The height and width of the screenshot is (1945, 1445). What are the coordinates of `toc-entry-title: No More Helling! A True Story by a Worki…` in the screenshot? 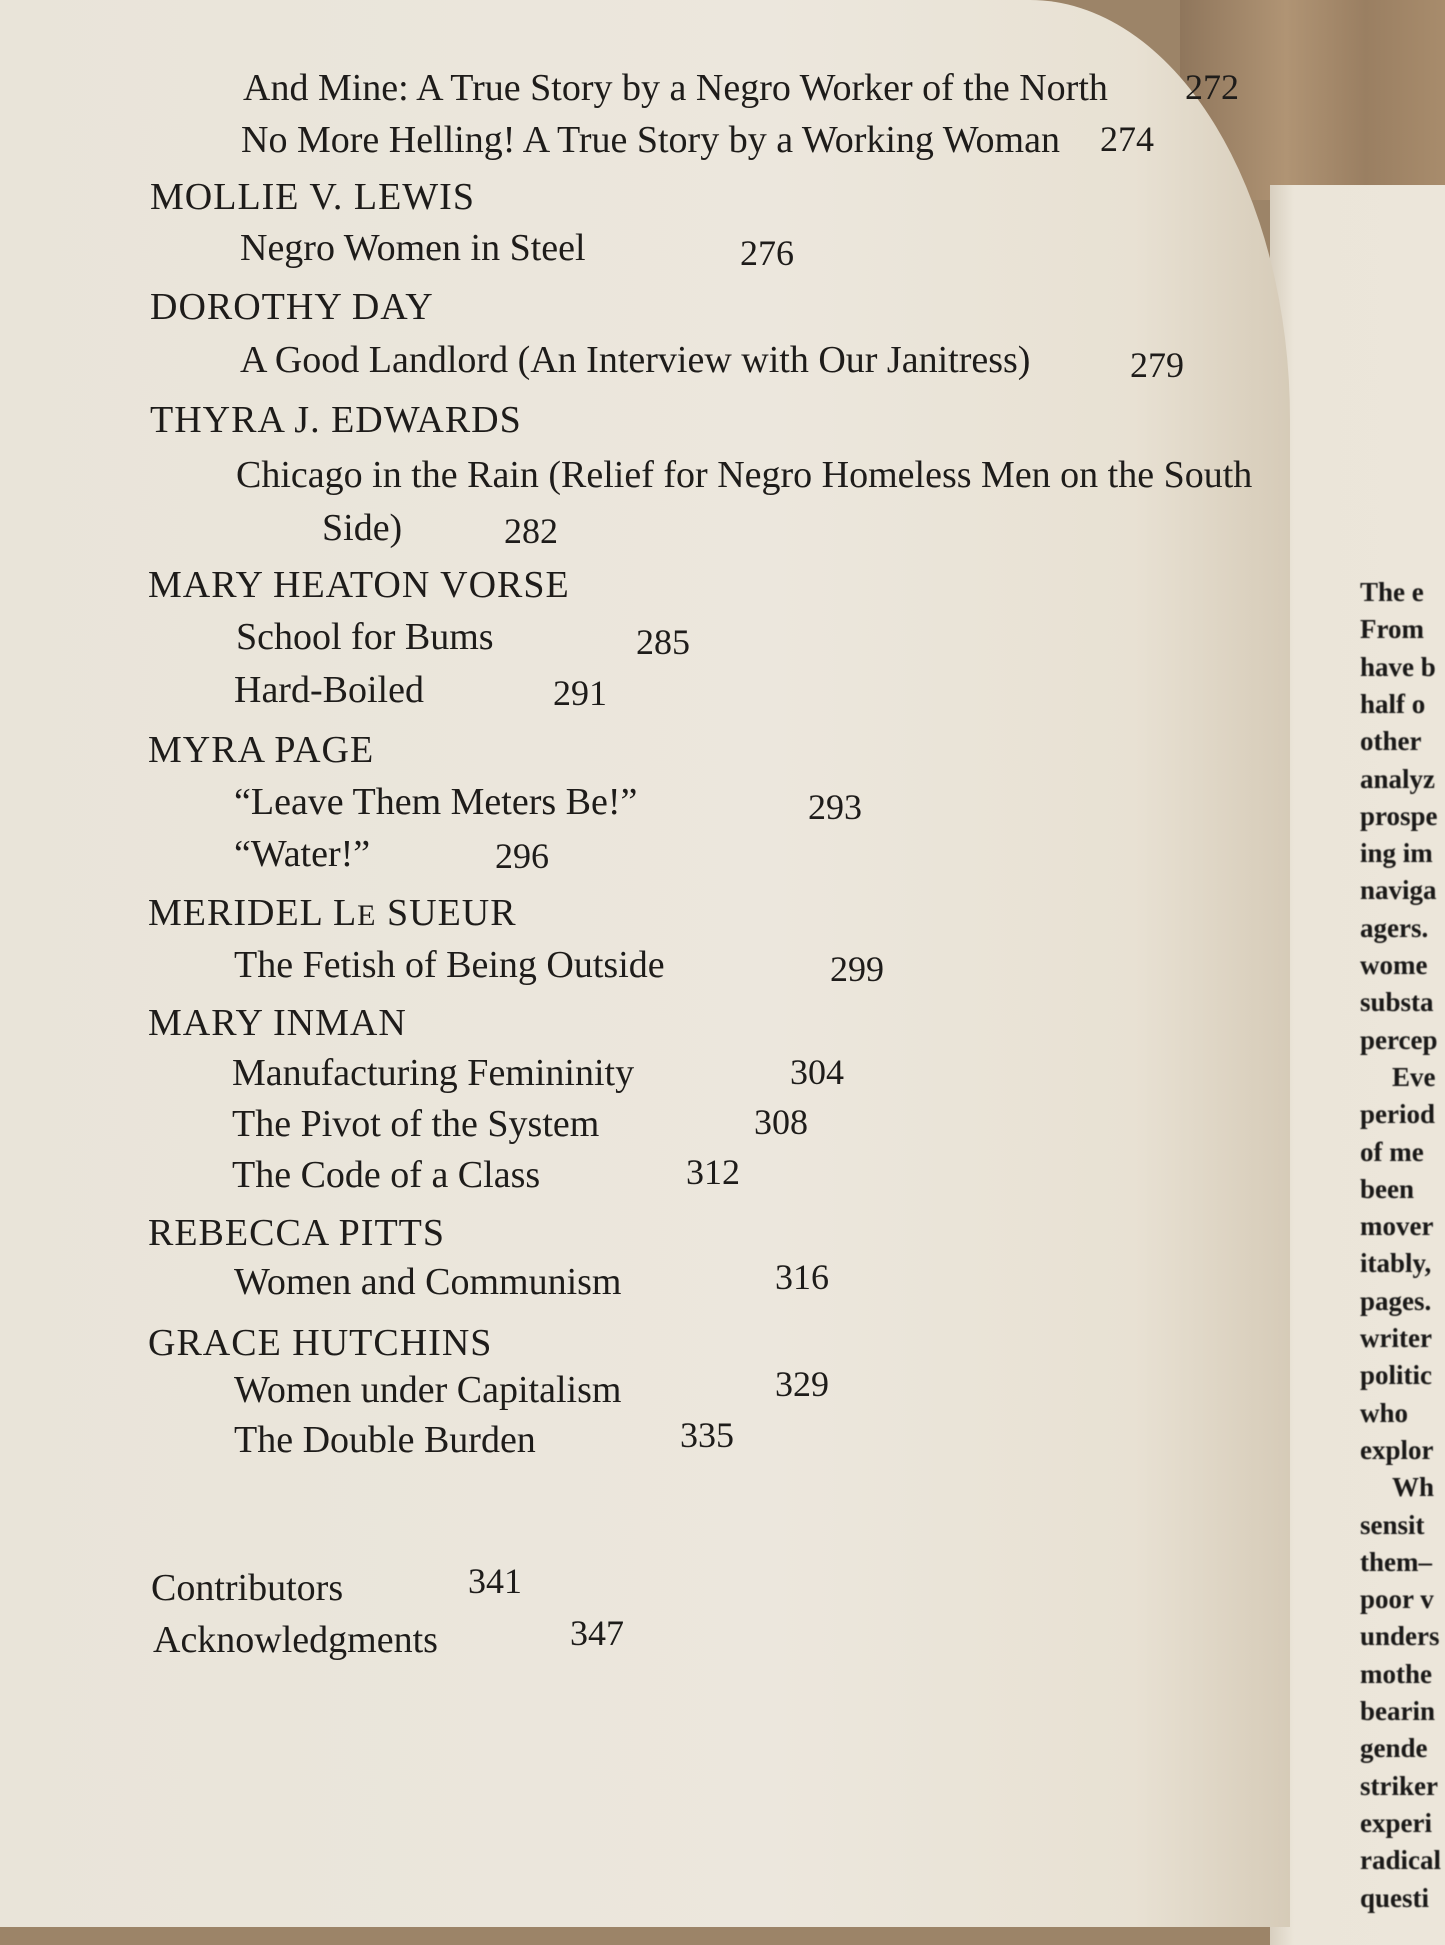 It's located at (650, 140).